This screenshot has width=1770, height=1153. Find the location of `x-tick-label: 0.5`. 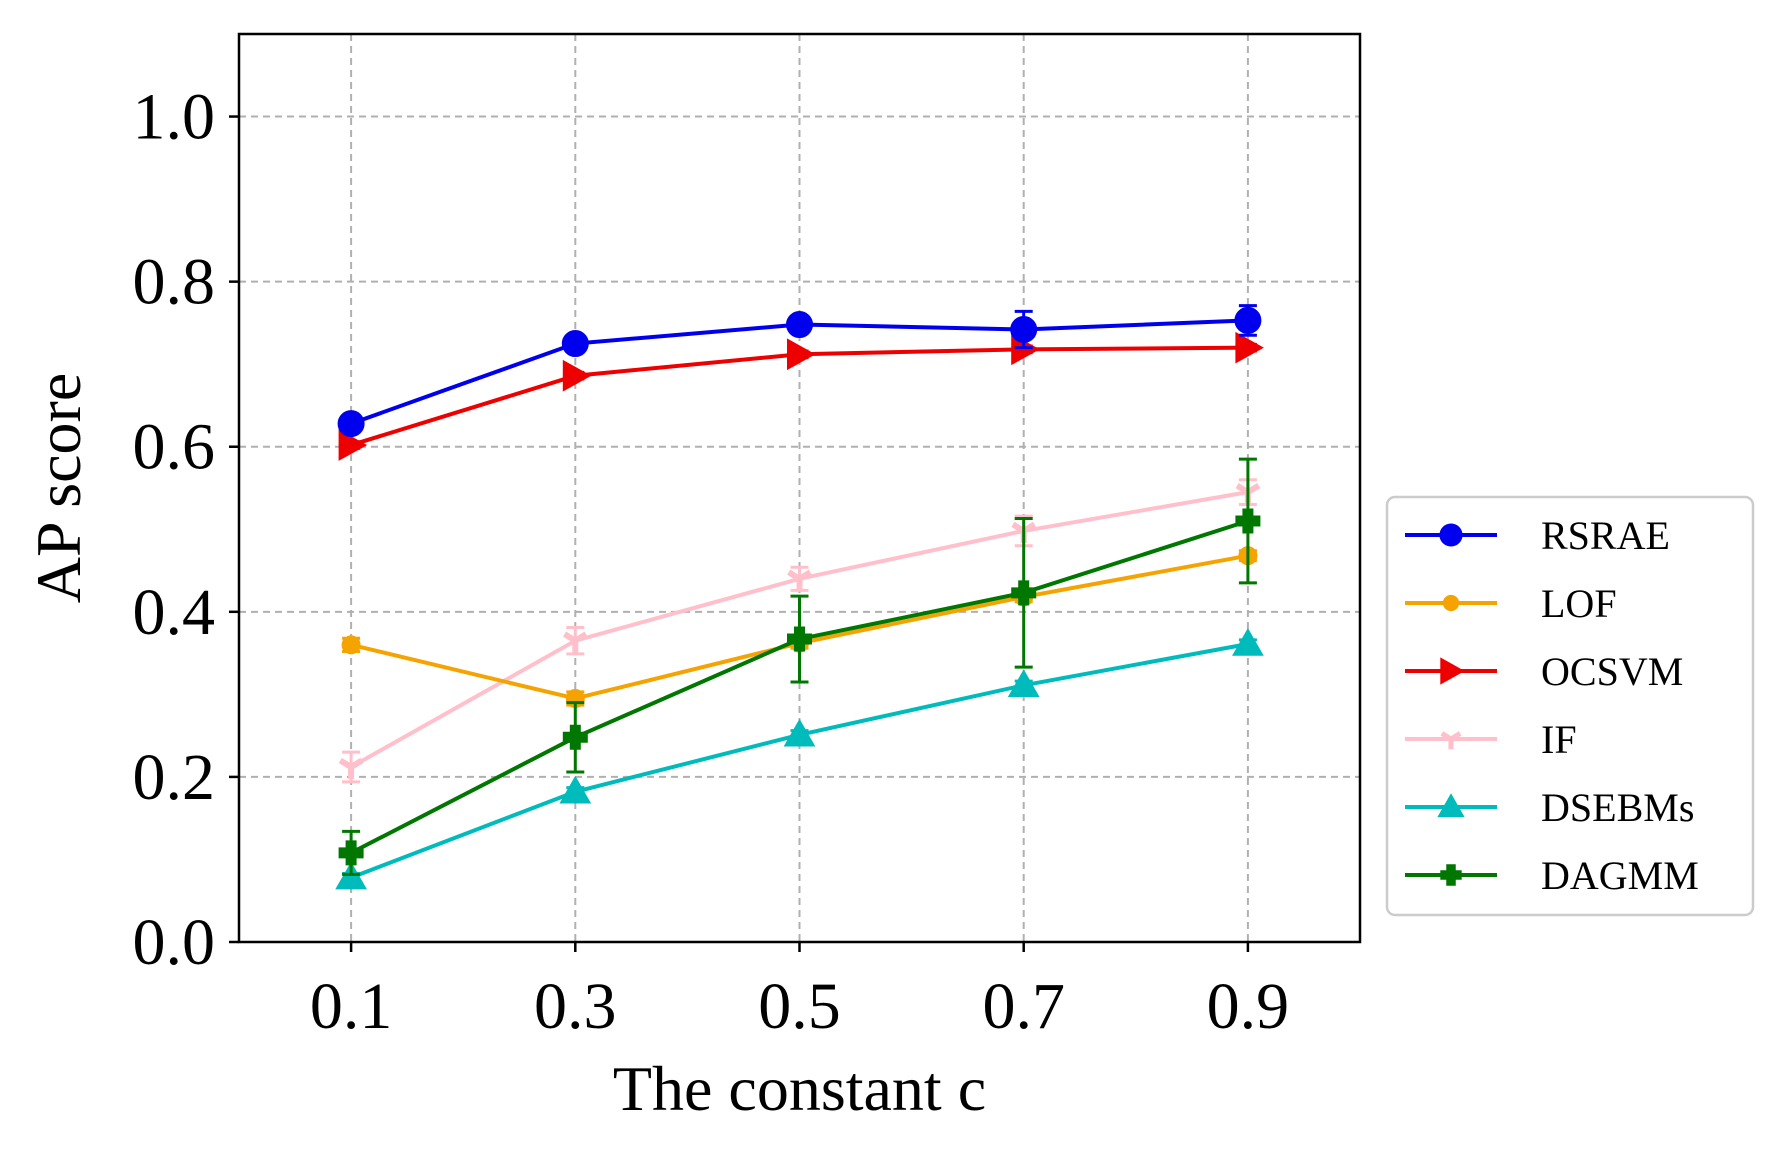

x-tick-label: 0.5 is located at coordinates (799, 1006).